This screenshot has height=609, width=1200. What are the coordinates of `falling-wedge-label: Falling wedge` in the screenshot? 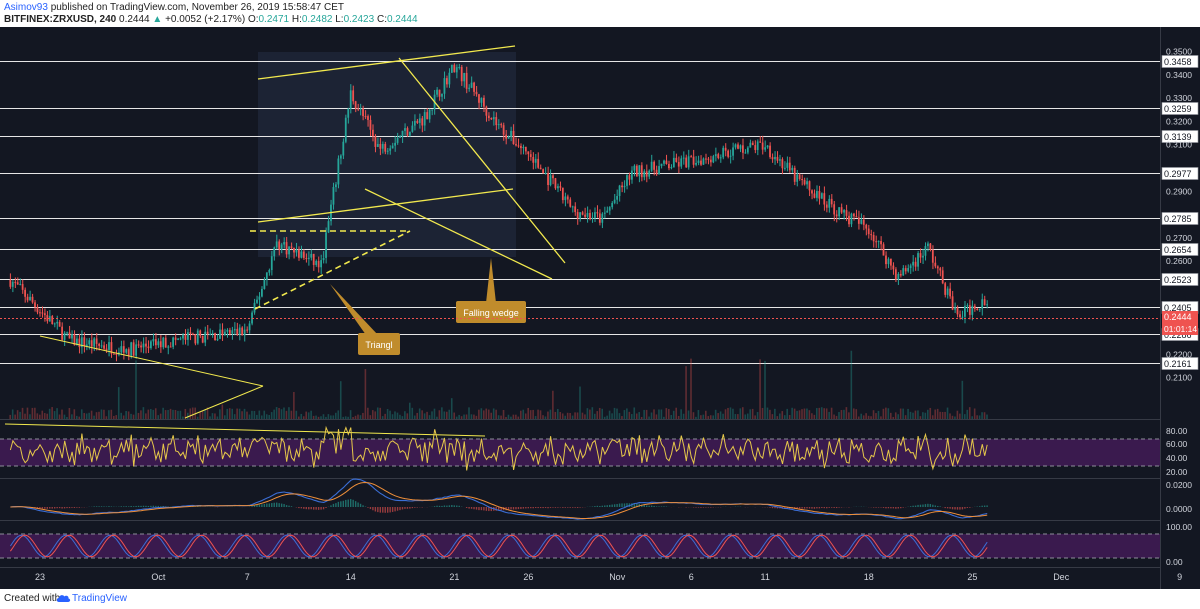 It's located at (491, 313).